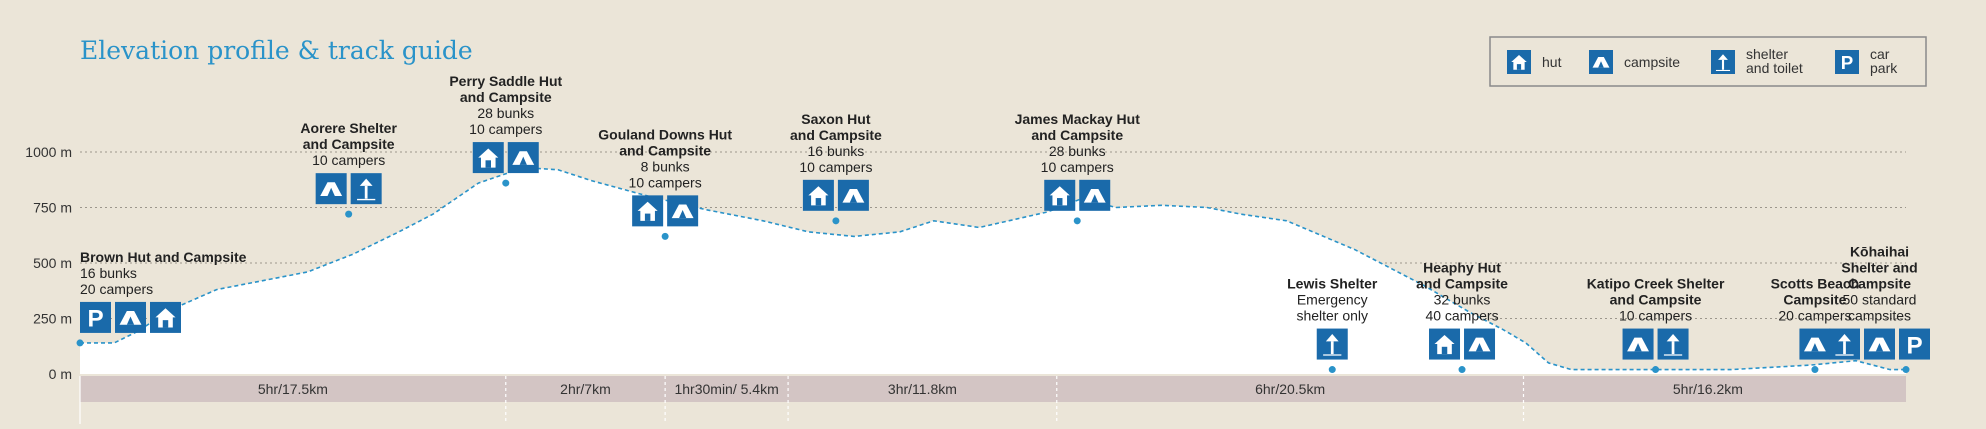  I want to click on car-park-icon-letter: P, so click(1914, 345).